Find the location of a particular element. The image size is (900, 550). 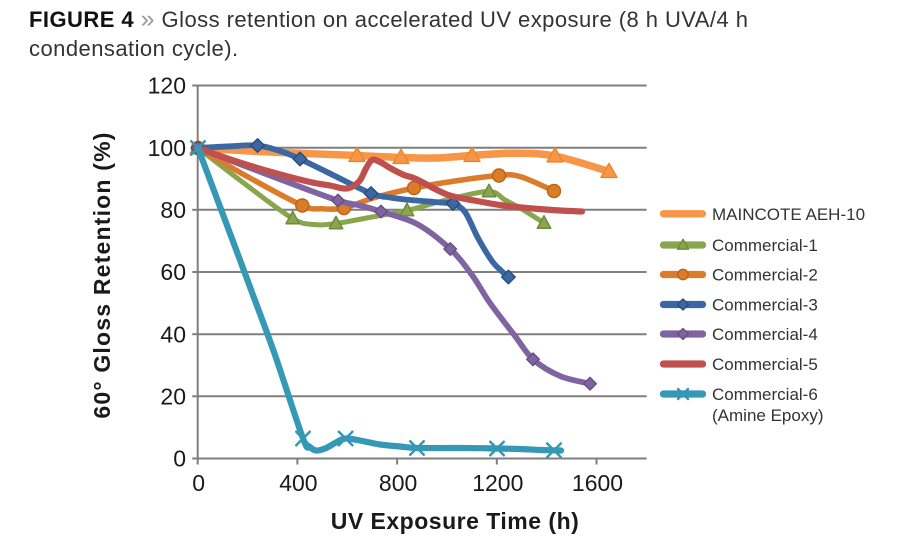

svg-text: 400 is located at coordinates (298, 483).